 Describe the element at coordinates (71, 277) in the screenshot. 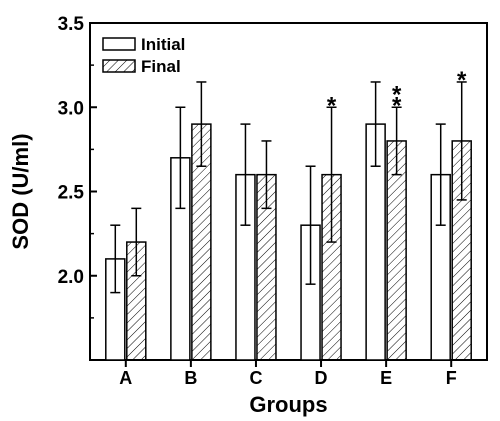

I see `y-tick-label: 2.0` at that location.